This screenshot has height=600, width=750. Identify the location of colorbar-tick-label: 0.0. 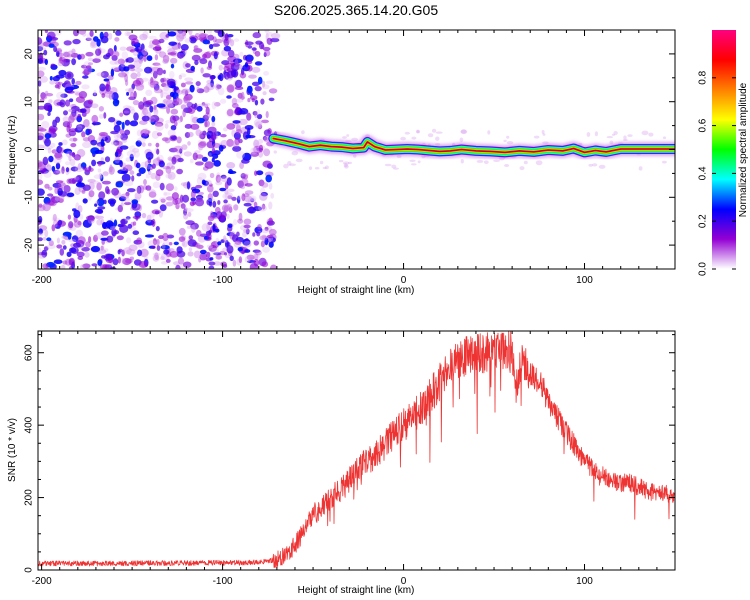
(703, 269).